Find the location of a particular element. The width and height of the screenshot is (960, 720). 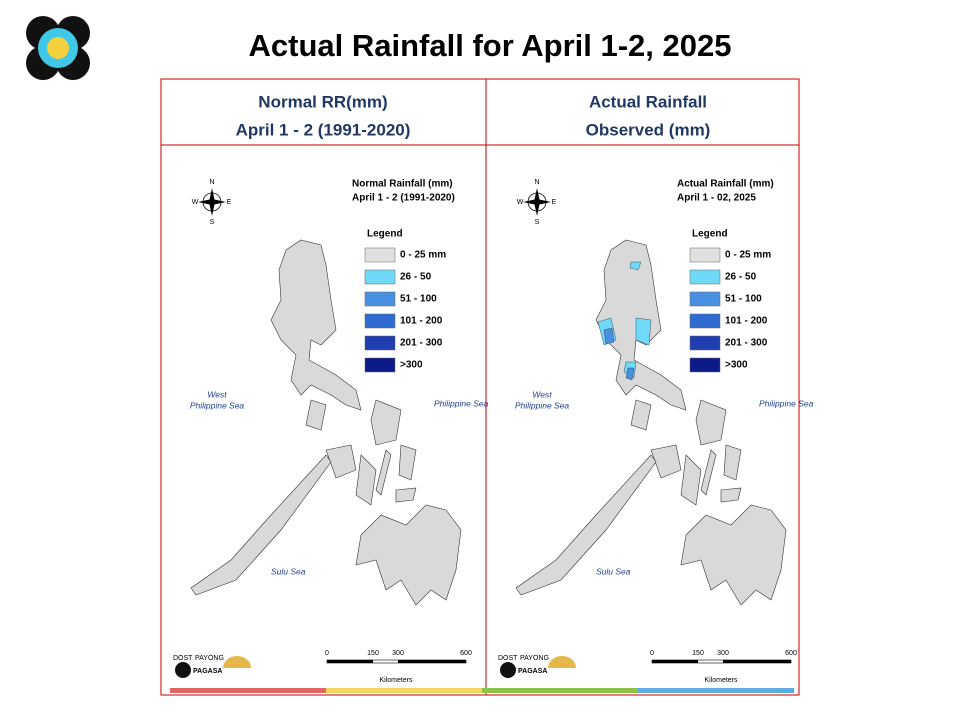

scale-label: 600 is located at coordinates (466, 653).